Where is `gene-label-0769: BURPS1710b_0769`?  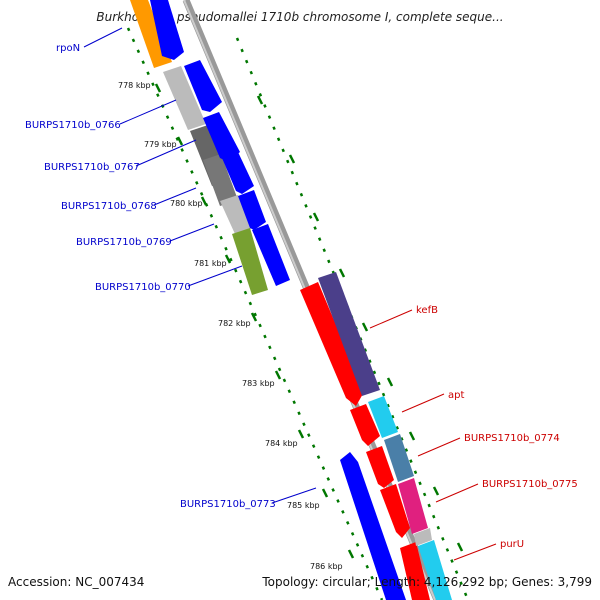 gene-label-0769: BURPS1710b_0769 is located at coordinates (124, 242).